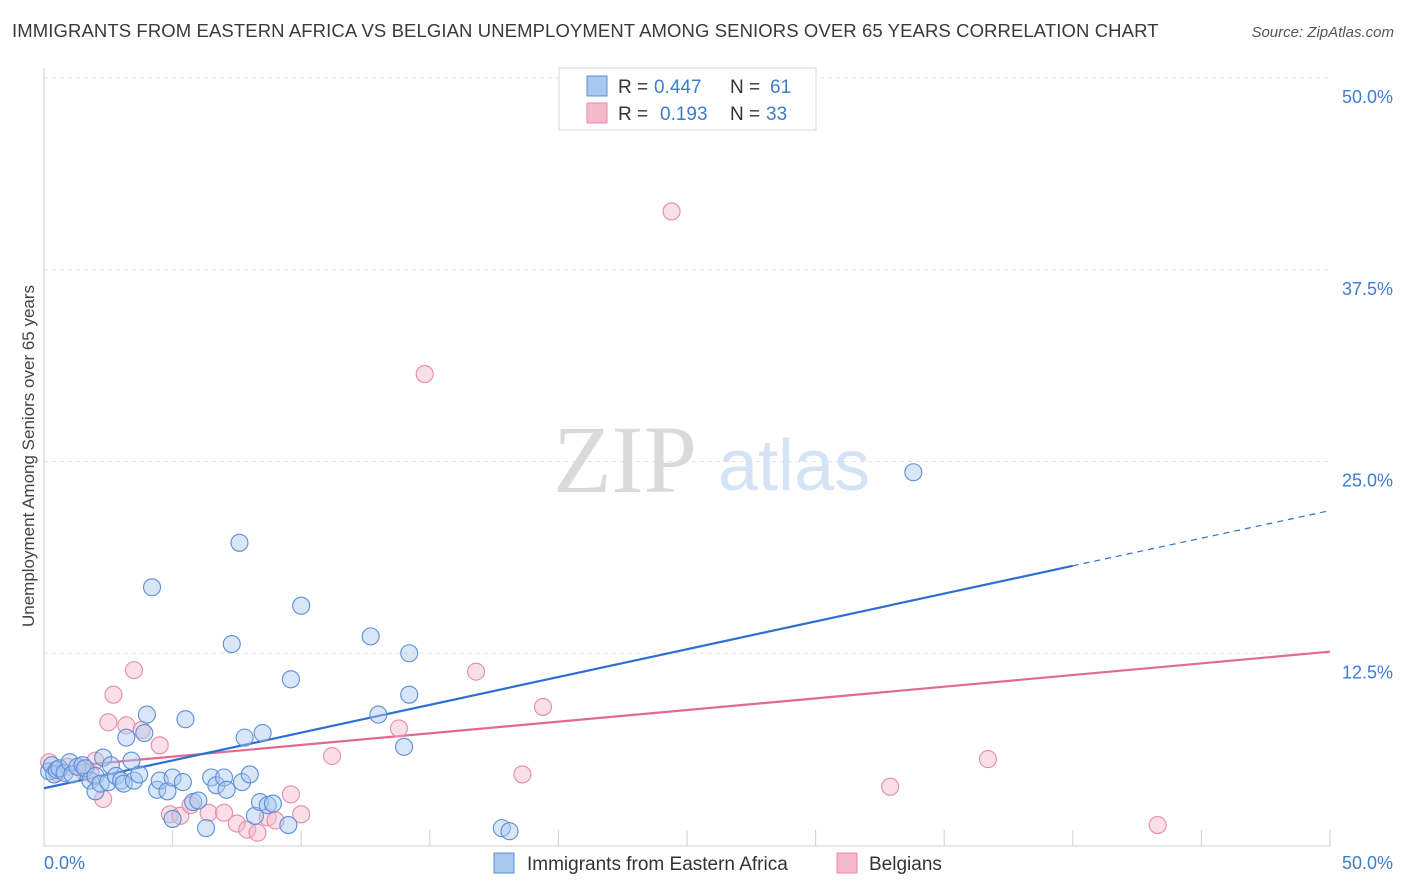 This screenshot has width=1406, height=892. Describe the element at coordinates (1322, 32) in the screenshot. I see `chart-source: Source: ZipAtlas.com` at that location.